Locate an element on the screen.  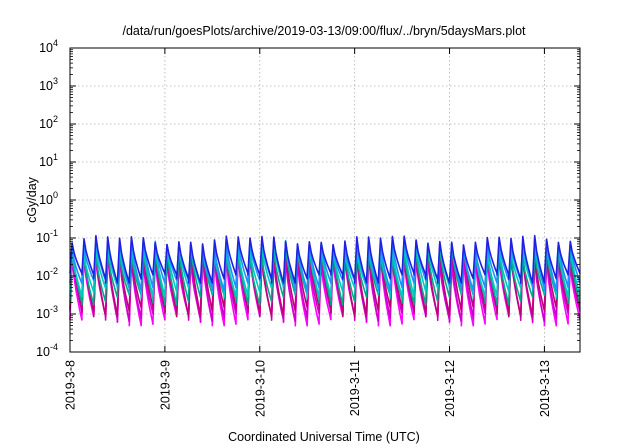
x-tick-label: 2019-3-8 is located at coordinates (71, 385).